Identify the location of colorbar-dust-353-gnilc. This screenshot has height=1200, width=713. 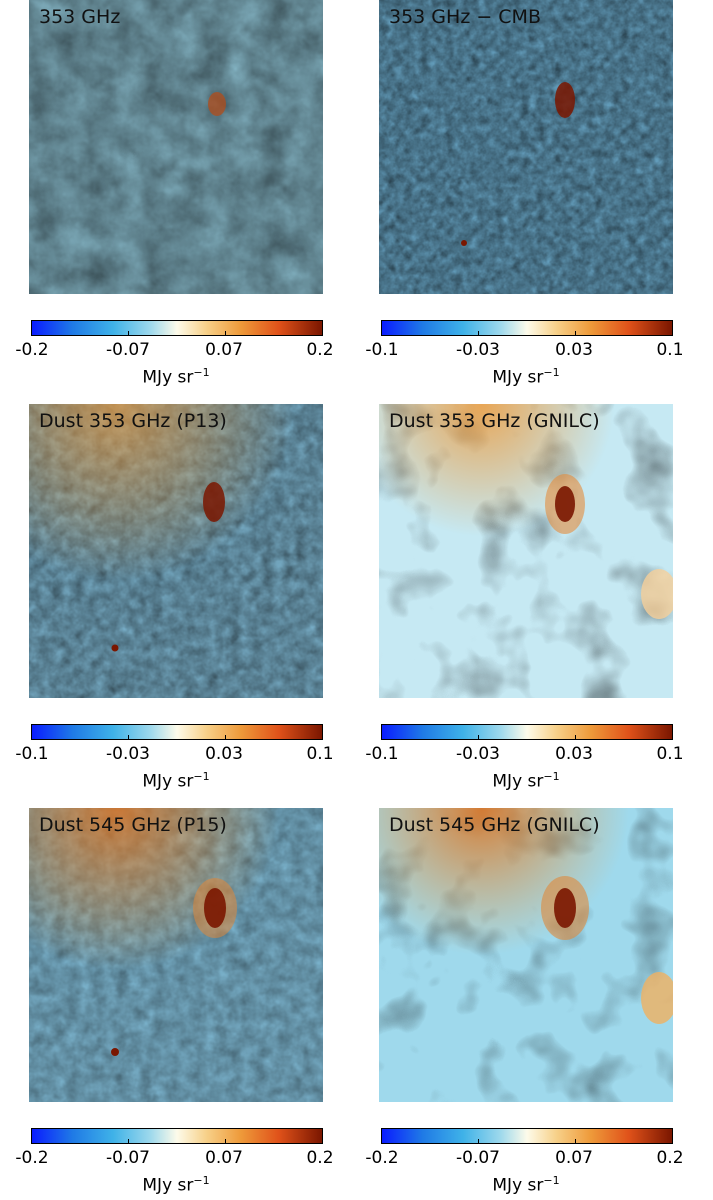
(527, 732).